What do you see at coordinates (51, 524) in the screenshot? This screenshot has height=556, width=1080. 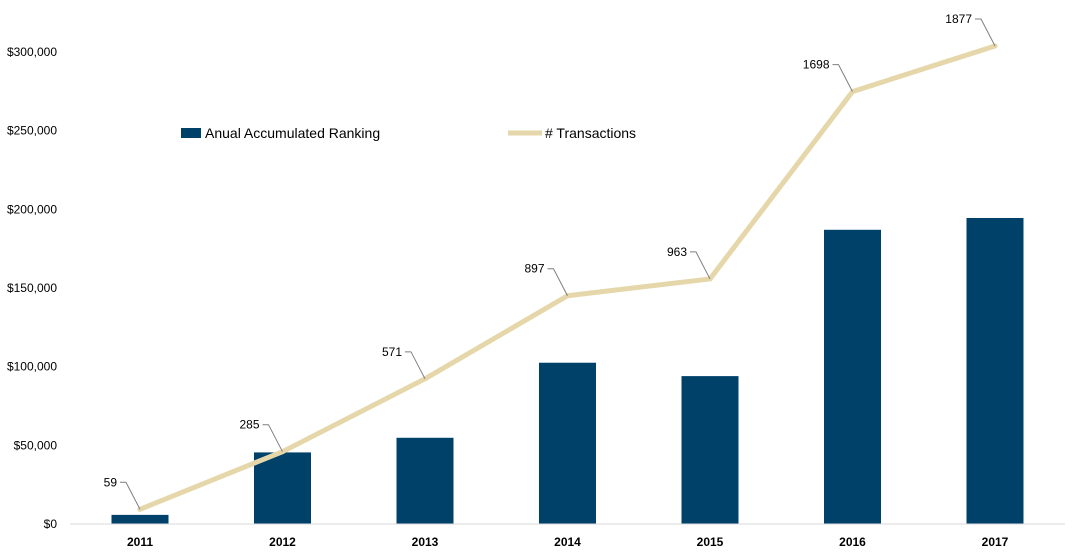 I see `y-tick-label: $0` at bounding box center [51, 524].